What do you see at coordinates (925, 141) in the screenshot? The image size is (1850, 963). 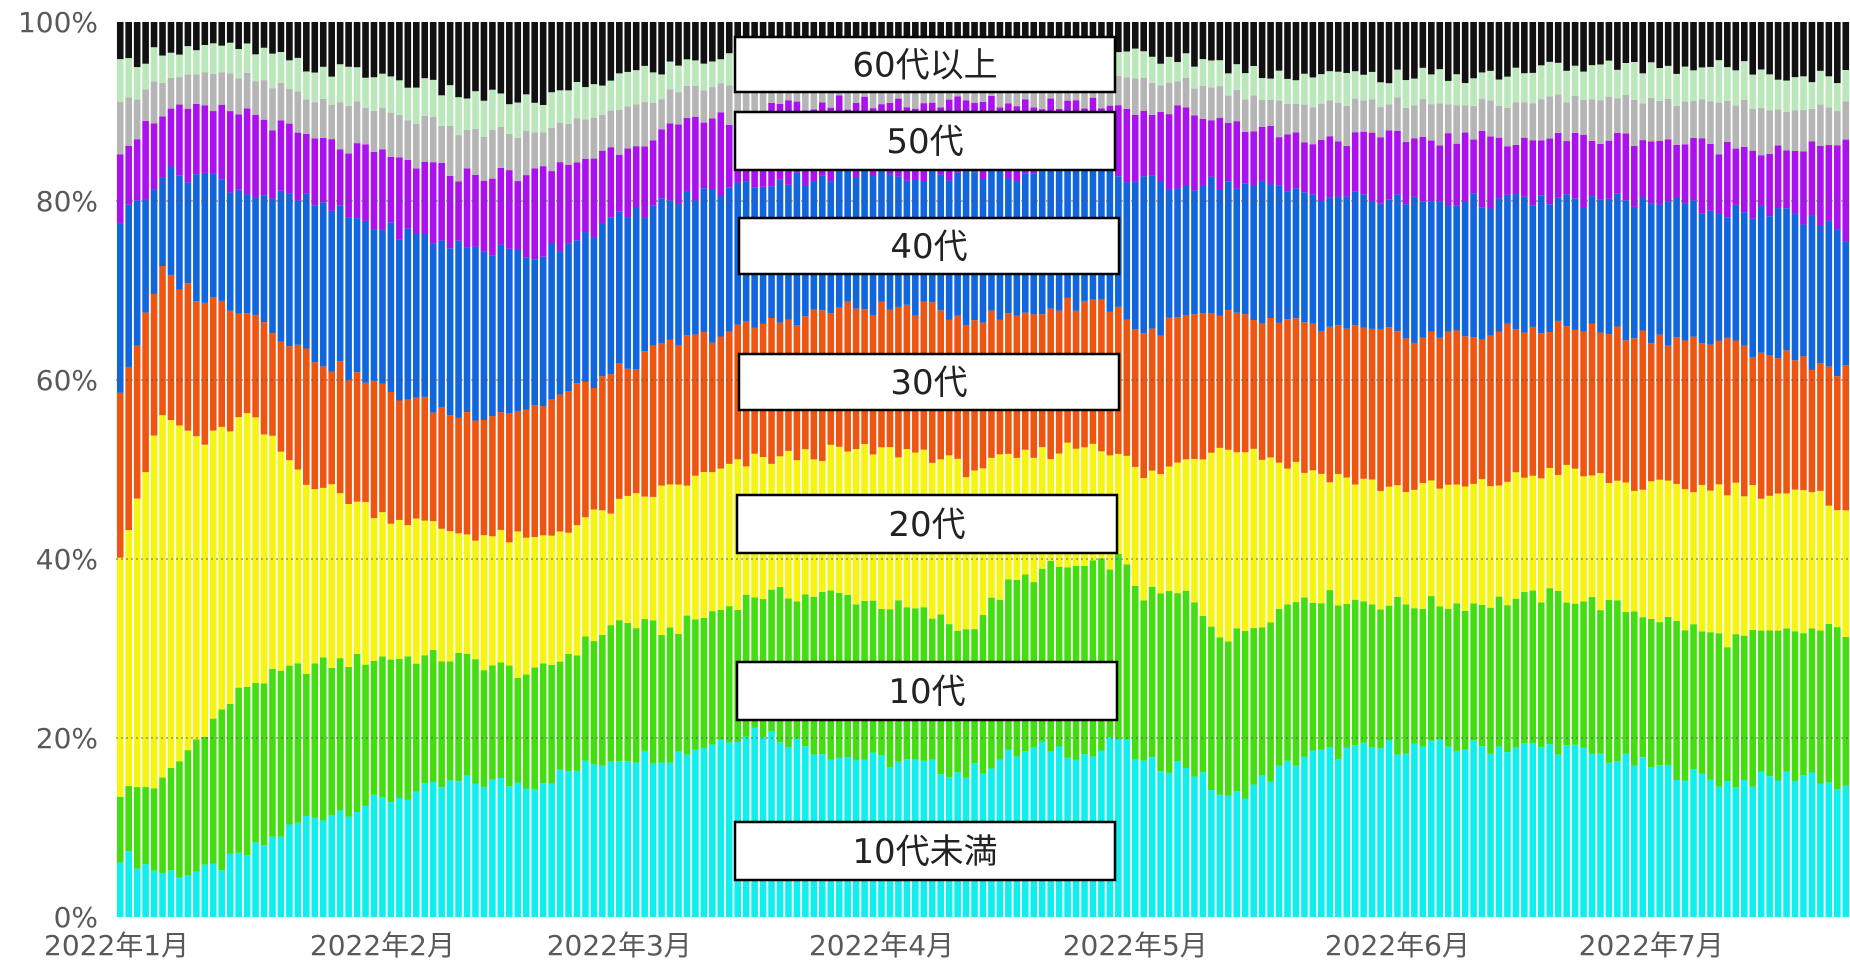 I see `series-label-box` at bounding box center [925, 141].